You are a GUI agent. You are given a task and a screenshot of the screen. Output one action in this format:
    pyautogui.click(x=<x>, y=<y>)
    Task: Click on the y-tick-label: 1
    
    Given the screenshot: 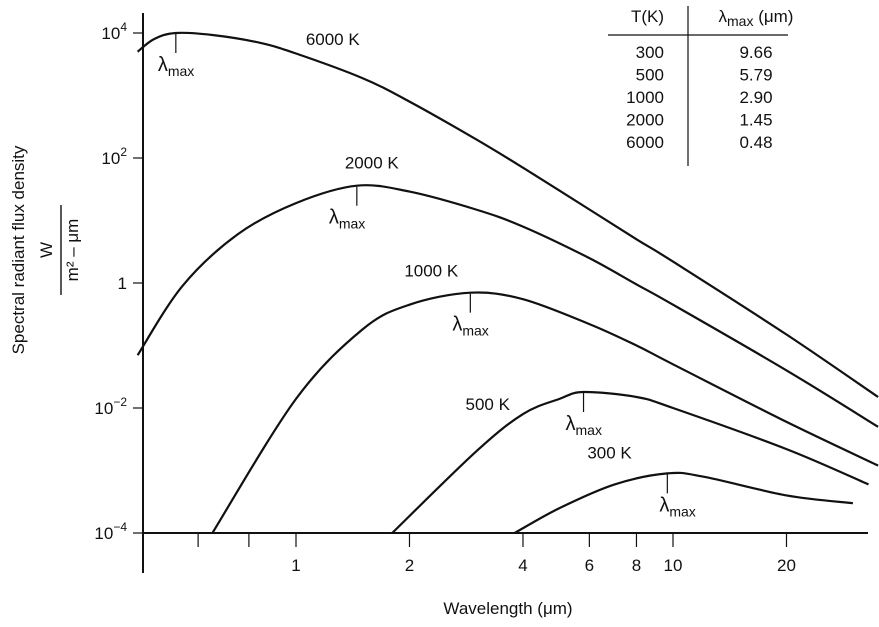 What is the action you would take?
    pyautogui.click(x=122, y=283)
    